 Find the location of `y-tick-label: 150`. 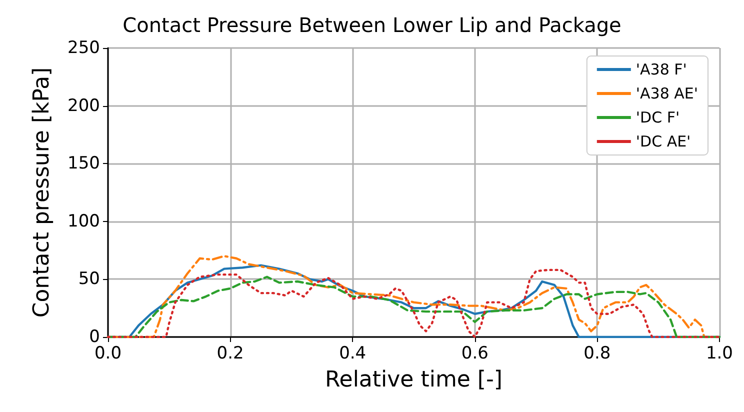

y-tick-label: 150 is located at coordinates (84, 164).